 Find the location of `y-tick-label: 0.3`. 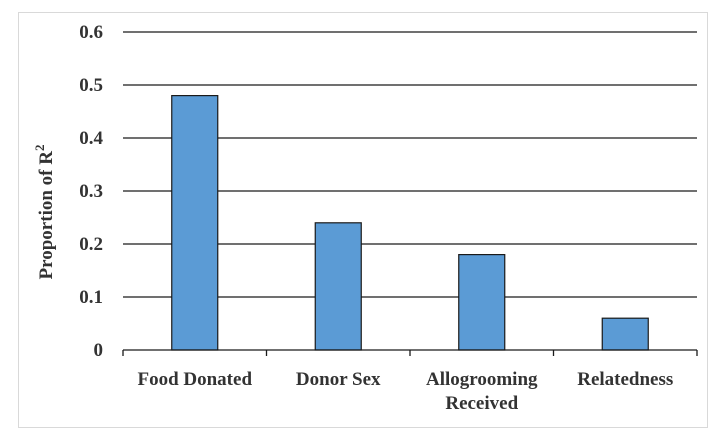

y-tick-label: 0.3 is located at coordinates (91, 191).